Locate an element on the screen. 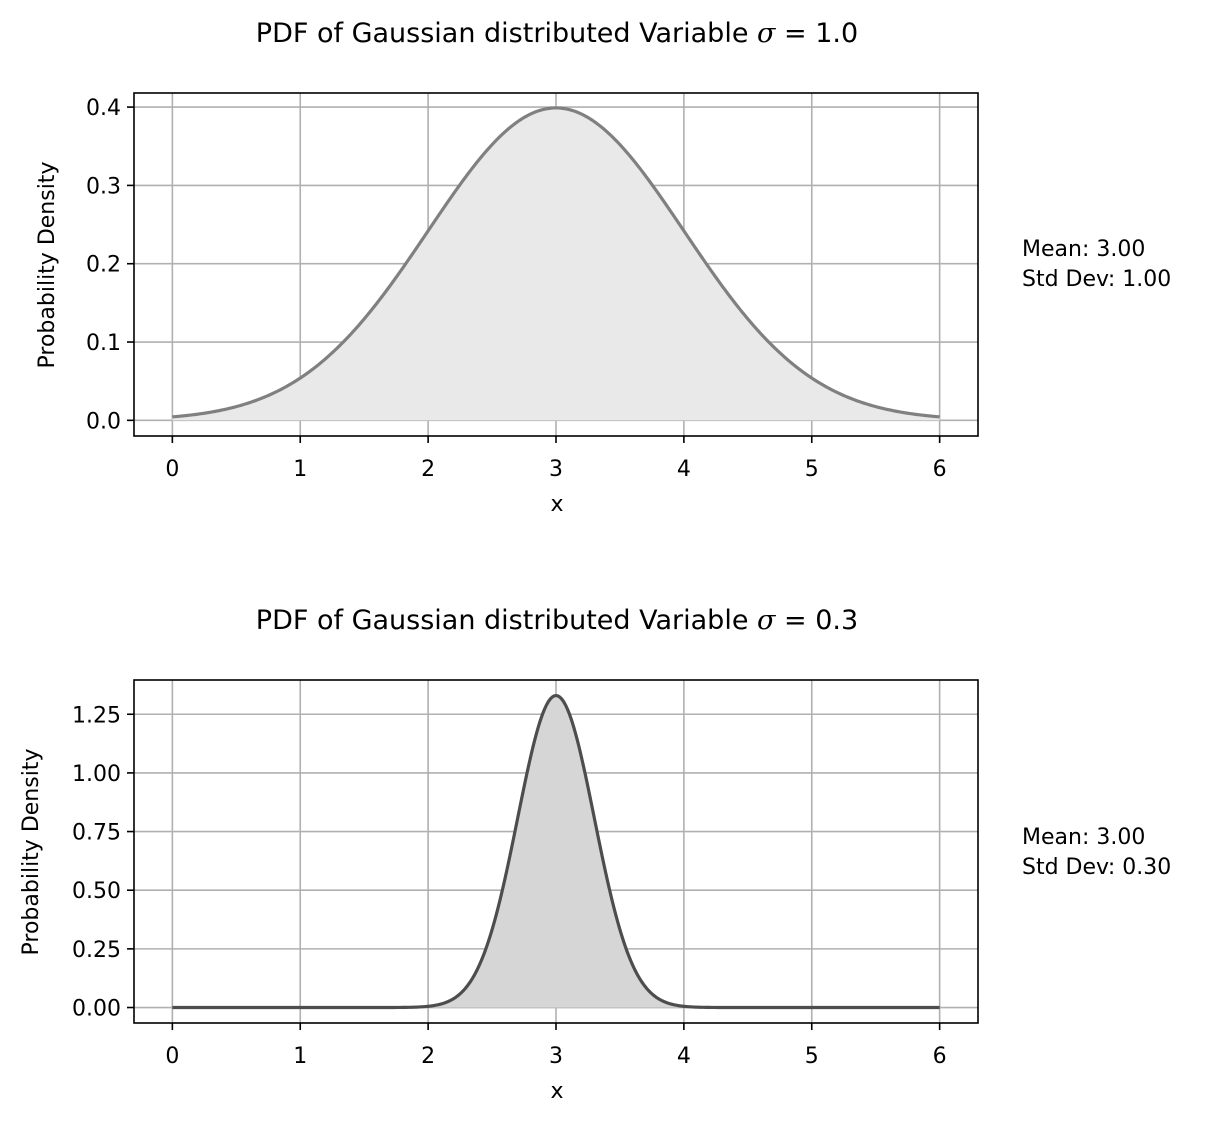  y-tick-label: 0.2 is located at coordinates (103, 265).